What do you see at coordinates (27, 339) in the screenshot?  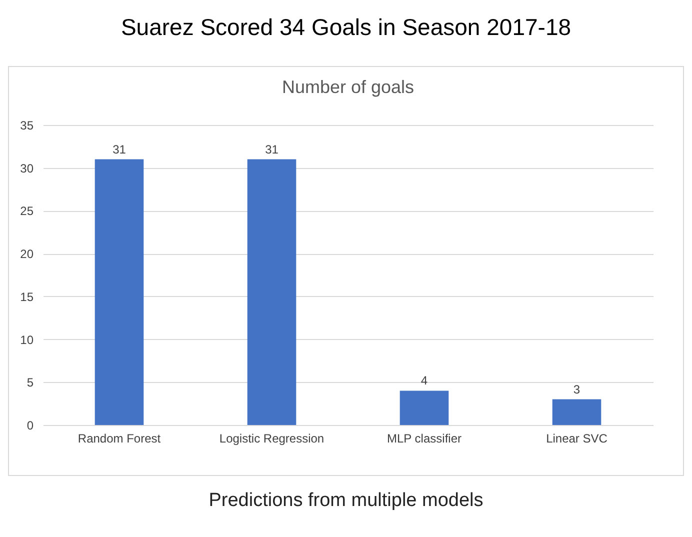 I see `y-tick-label: 10` at bounding box center [27, 339].